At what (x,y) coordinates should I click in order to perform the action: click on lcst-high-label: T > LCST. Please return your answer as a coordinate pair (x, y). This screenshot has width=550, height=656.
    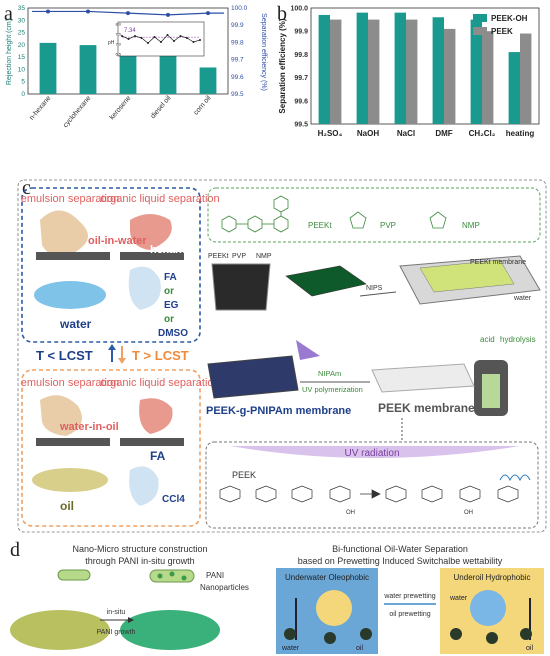
    Looking at the image, I should click on (160, 355).